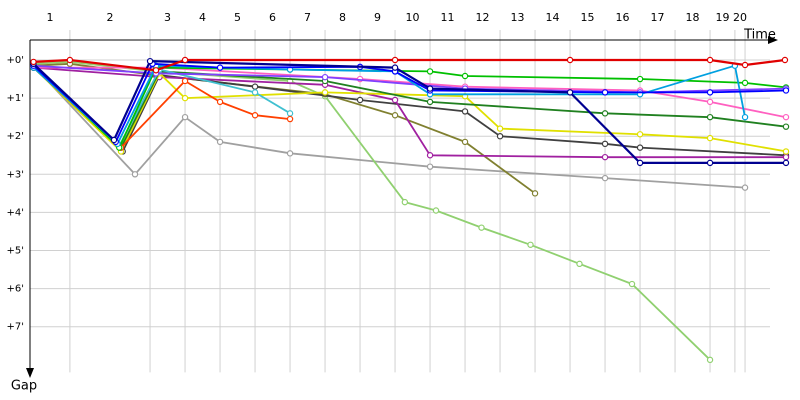 This screenshot has width=800, height=400. I want to click on y-tick-label: +0', so click(16, 60).